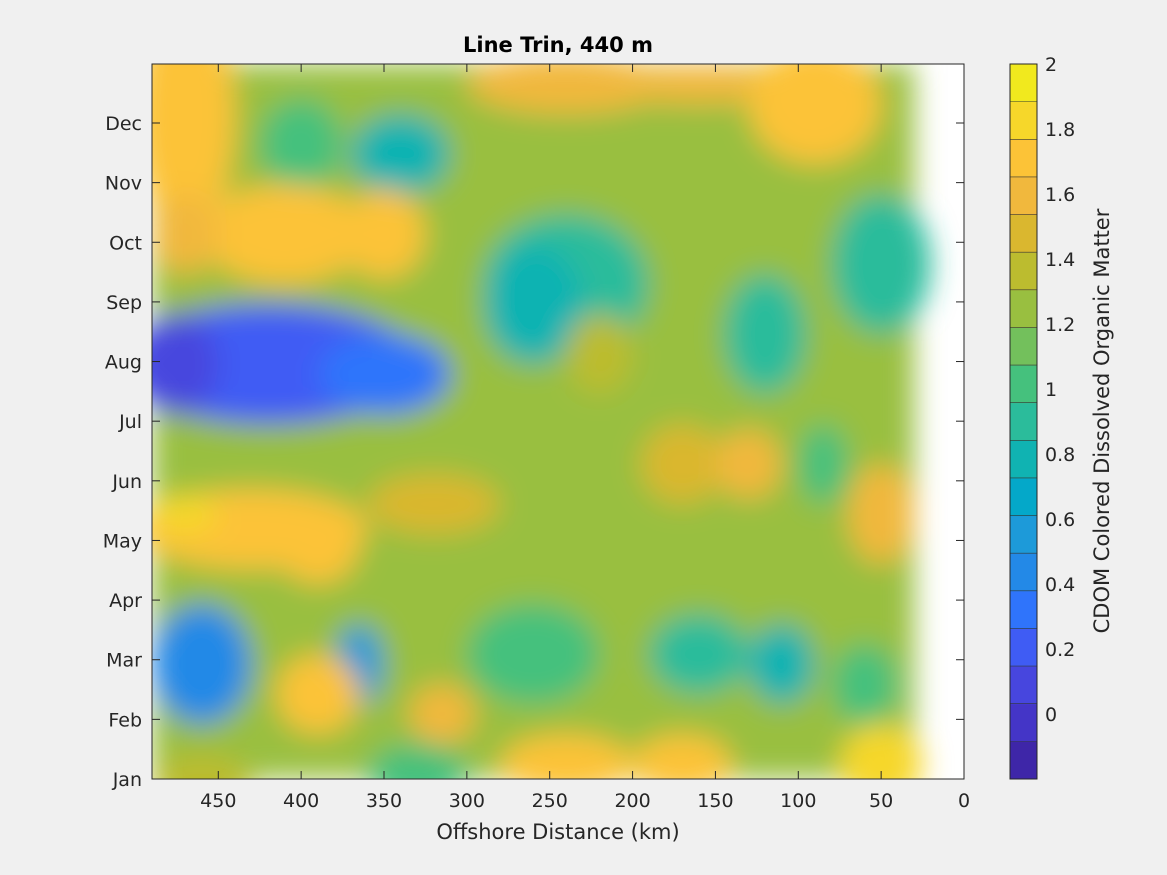 This screenshot has width=1167, height=875. What do you see at coordinates (715, 801) in the screenshot?
I see `x-tick-label: 150` at bounding box center [715, 801].